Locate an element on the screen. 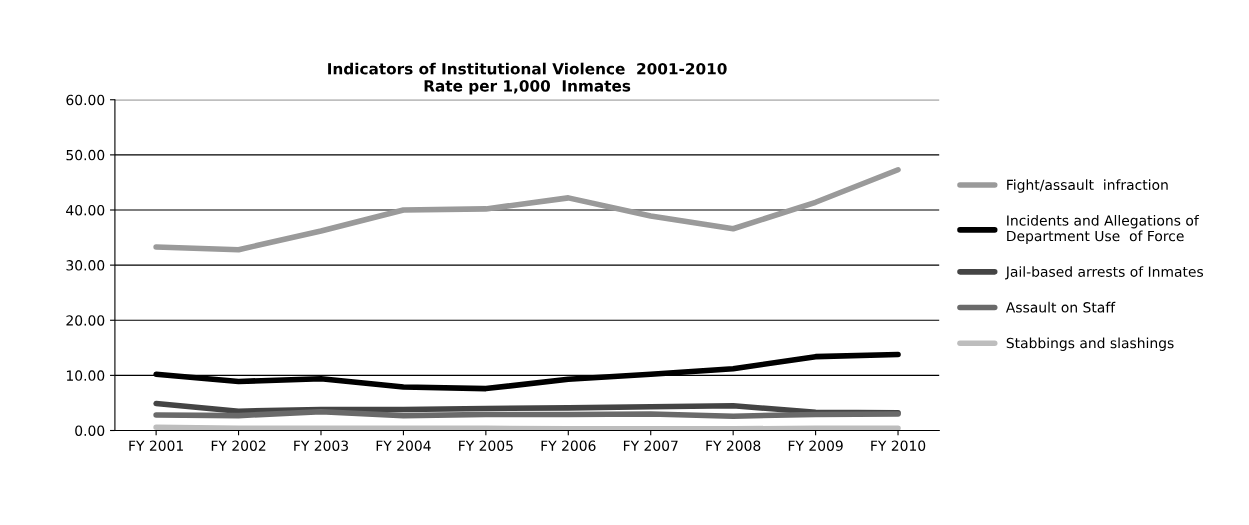  x-tick-label: FY 2006 is located at coordinates (568, 445).